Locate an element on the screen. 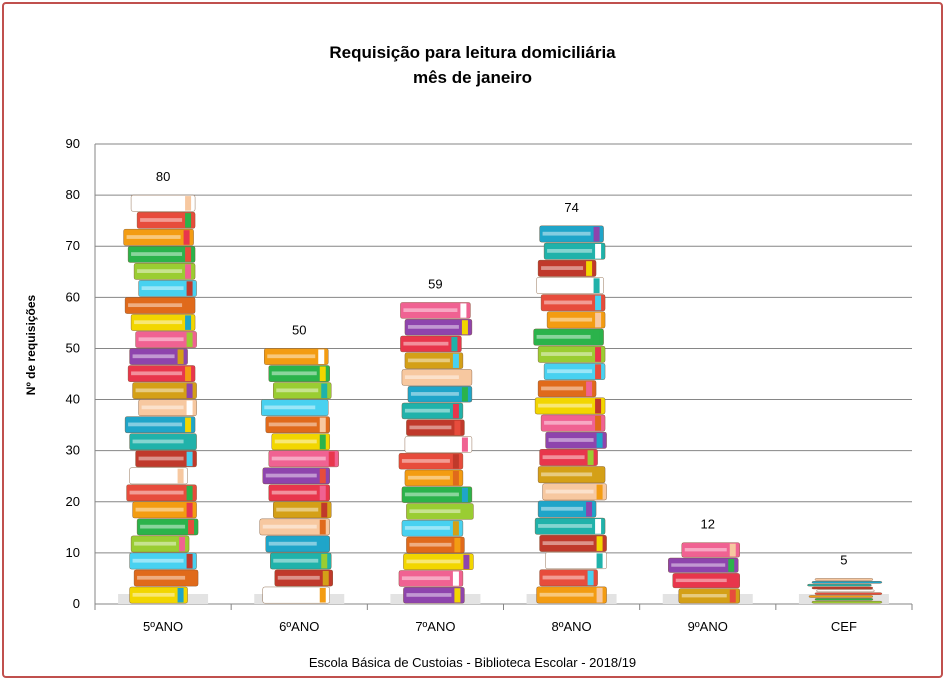 The width and height of the screenshot is (945, 680). bar-6ºANO is located at coordinates (299, 476).